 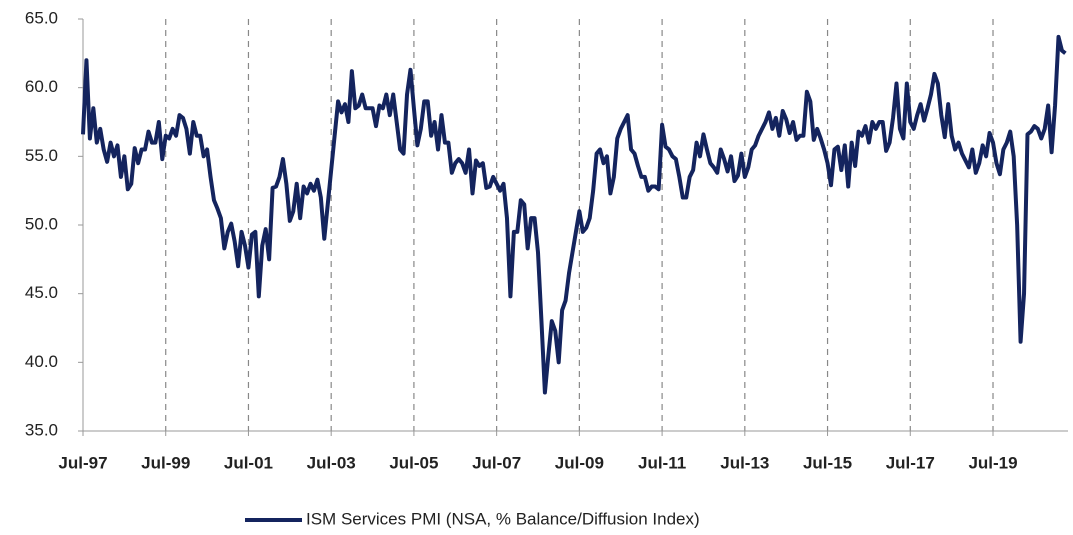 What do you see at coordinates (744, 462) in the screenshot?
I see `x-tick-label: Jul-13` at bounding box center [744, 462].